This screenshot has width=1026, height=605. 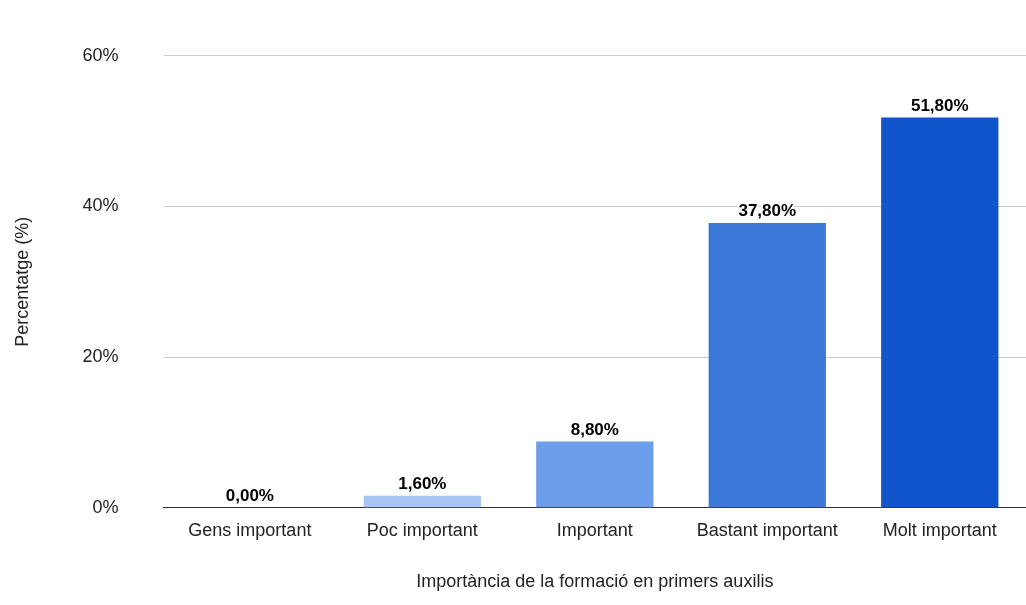 I want to click on x-tick-label: Molt important, so click(x=939, y=529).